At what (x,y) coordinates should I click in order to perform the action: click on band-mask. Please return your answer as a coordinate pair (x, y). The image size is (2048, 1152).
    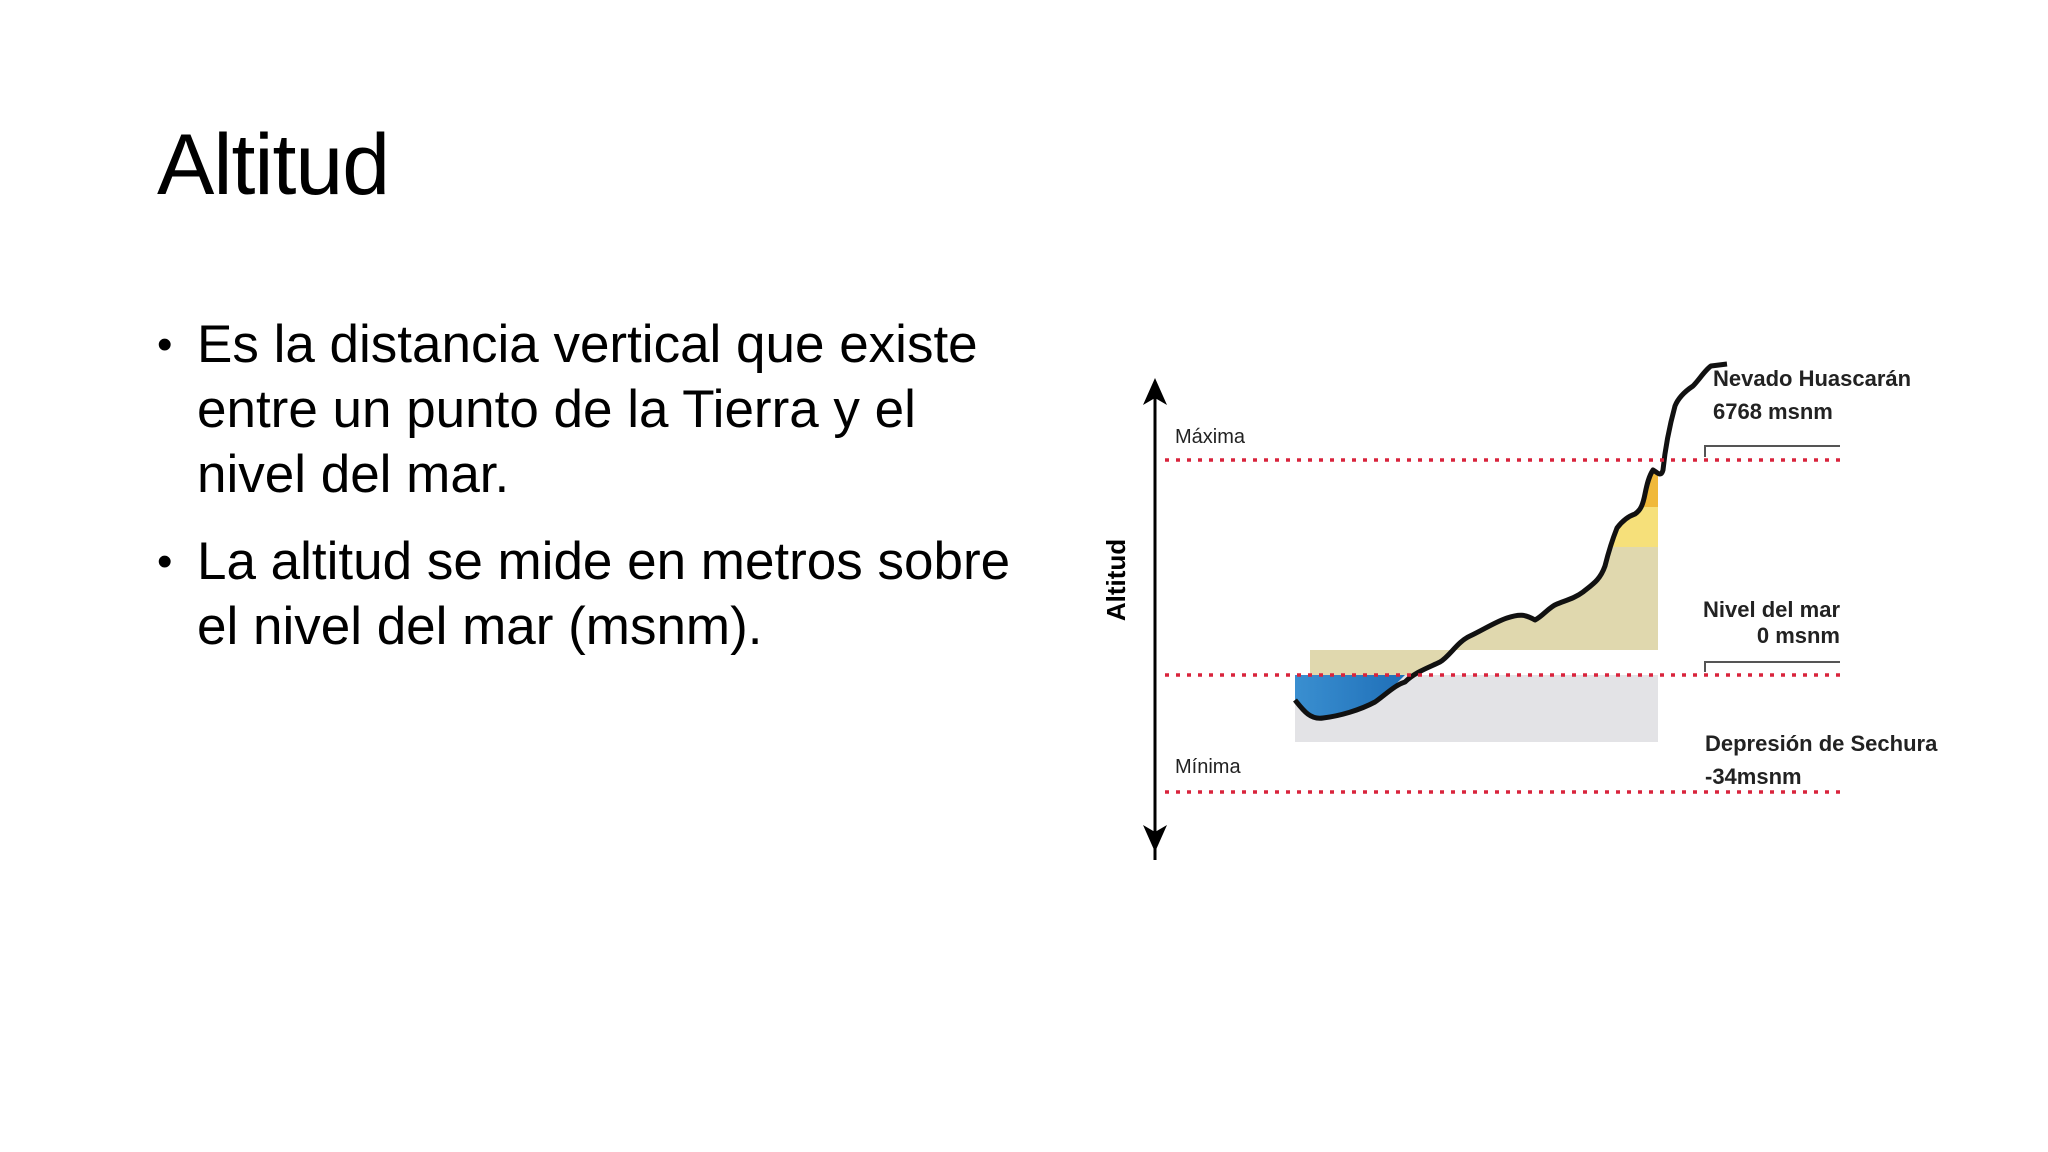
    Looking at the image, I should click on (1693, 520).